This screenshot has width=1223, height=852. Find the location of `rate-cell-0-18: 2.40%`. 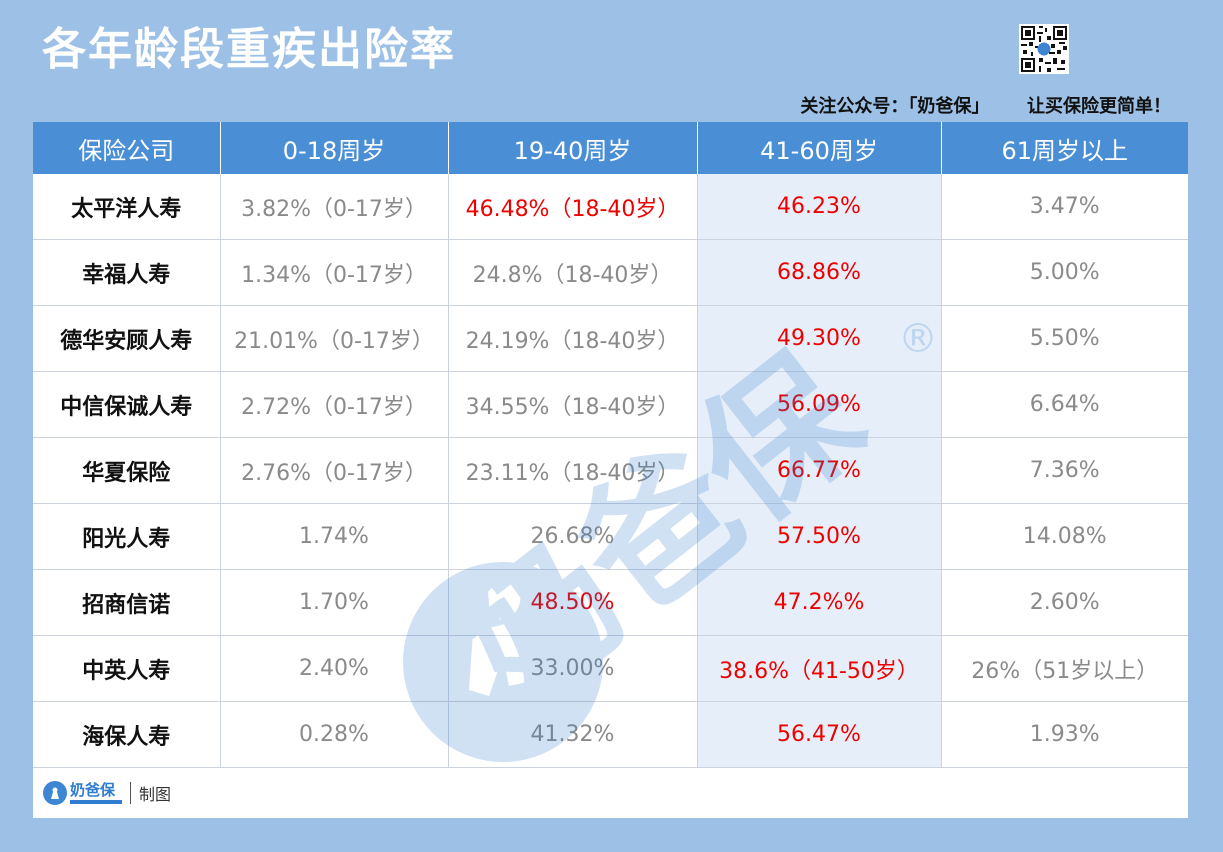

rate-cell-0-18: 2.40% is located at coordinates (334, 668).